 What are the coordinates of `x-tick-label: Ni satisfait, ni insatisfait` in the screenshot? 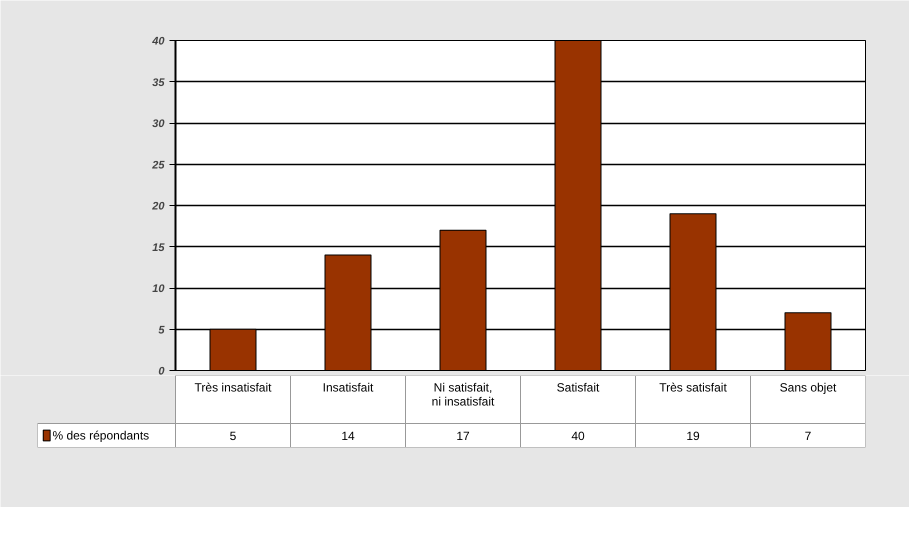 It's located at (464, 394).